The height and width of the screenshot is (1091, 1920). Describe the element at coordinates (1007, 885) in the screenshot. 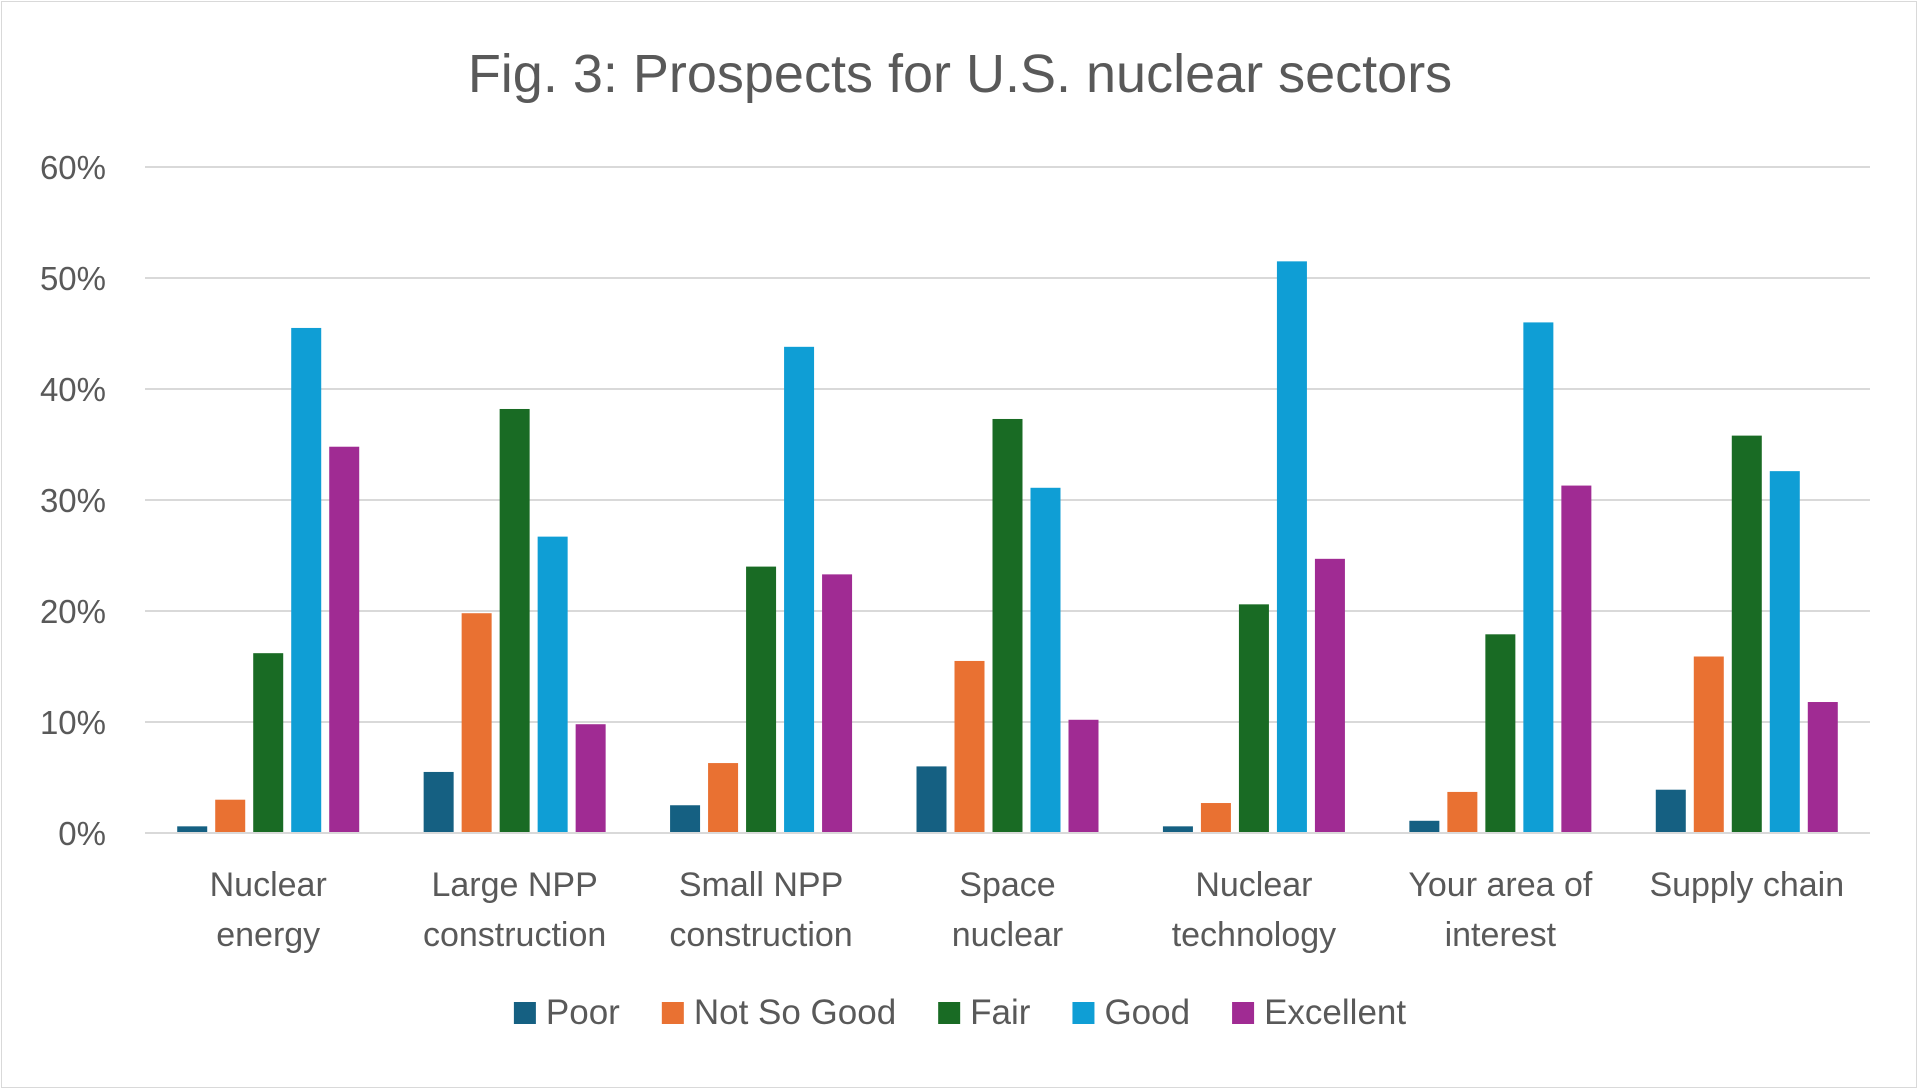

I see `category-label: Space` at that location.